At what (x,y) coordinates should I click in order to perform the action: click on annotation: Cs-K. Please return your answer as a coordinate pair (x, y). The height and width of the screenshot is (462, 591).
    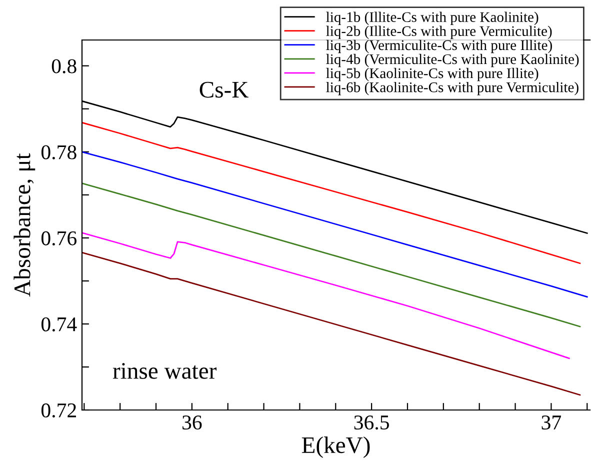
    Looking at the image, I should click on (224, 90).